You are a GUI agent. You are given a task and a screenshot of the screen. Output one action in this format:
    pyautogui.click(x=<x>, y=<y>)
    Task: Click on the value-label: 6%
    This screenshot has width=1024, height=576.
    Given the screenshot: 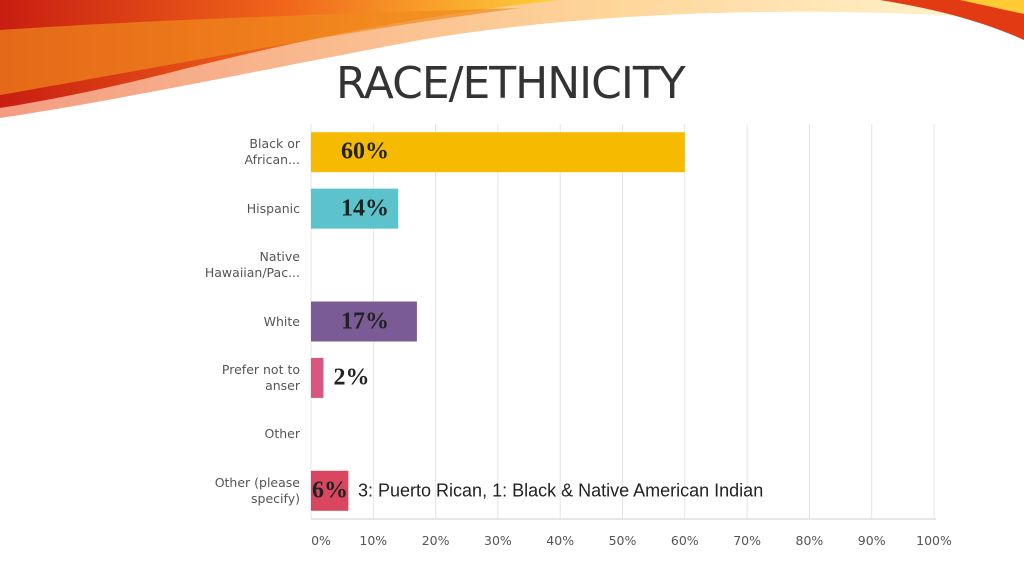 What is the action you would take?
    pyautogui.click(x=330, y=490)
    